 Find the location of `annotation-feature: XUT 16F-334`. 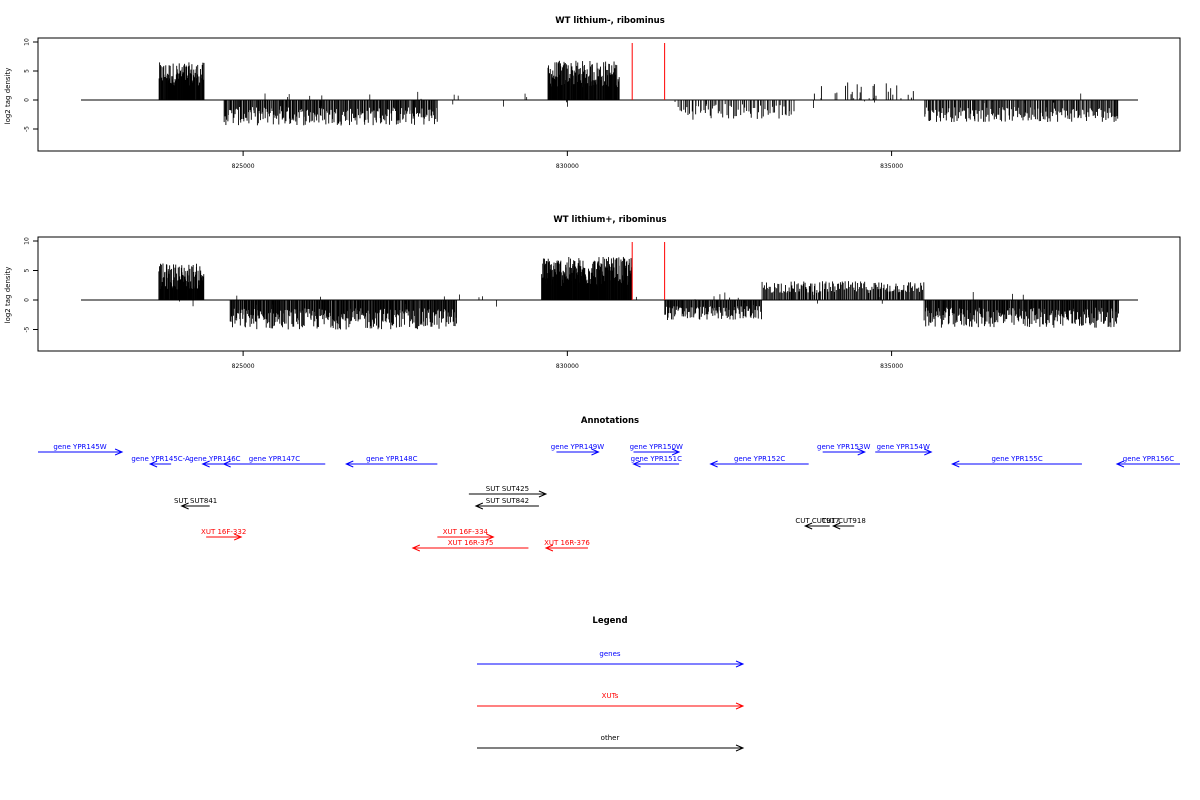

annotation-feature: XUT 16F-334 is located at coordinates (466, 534).